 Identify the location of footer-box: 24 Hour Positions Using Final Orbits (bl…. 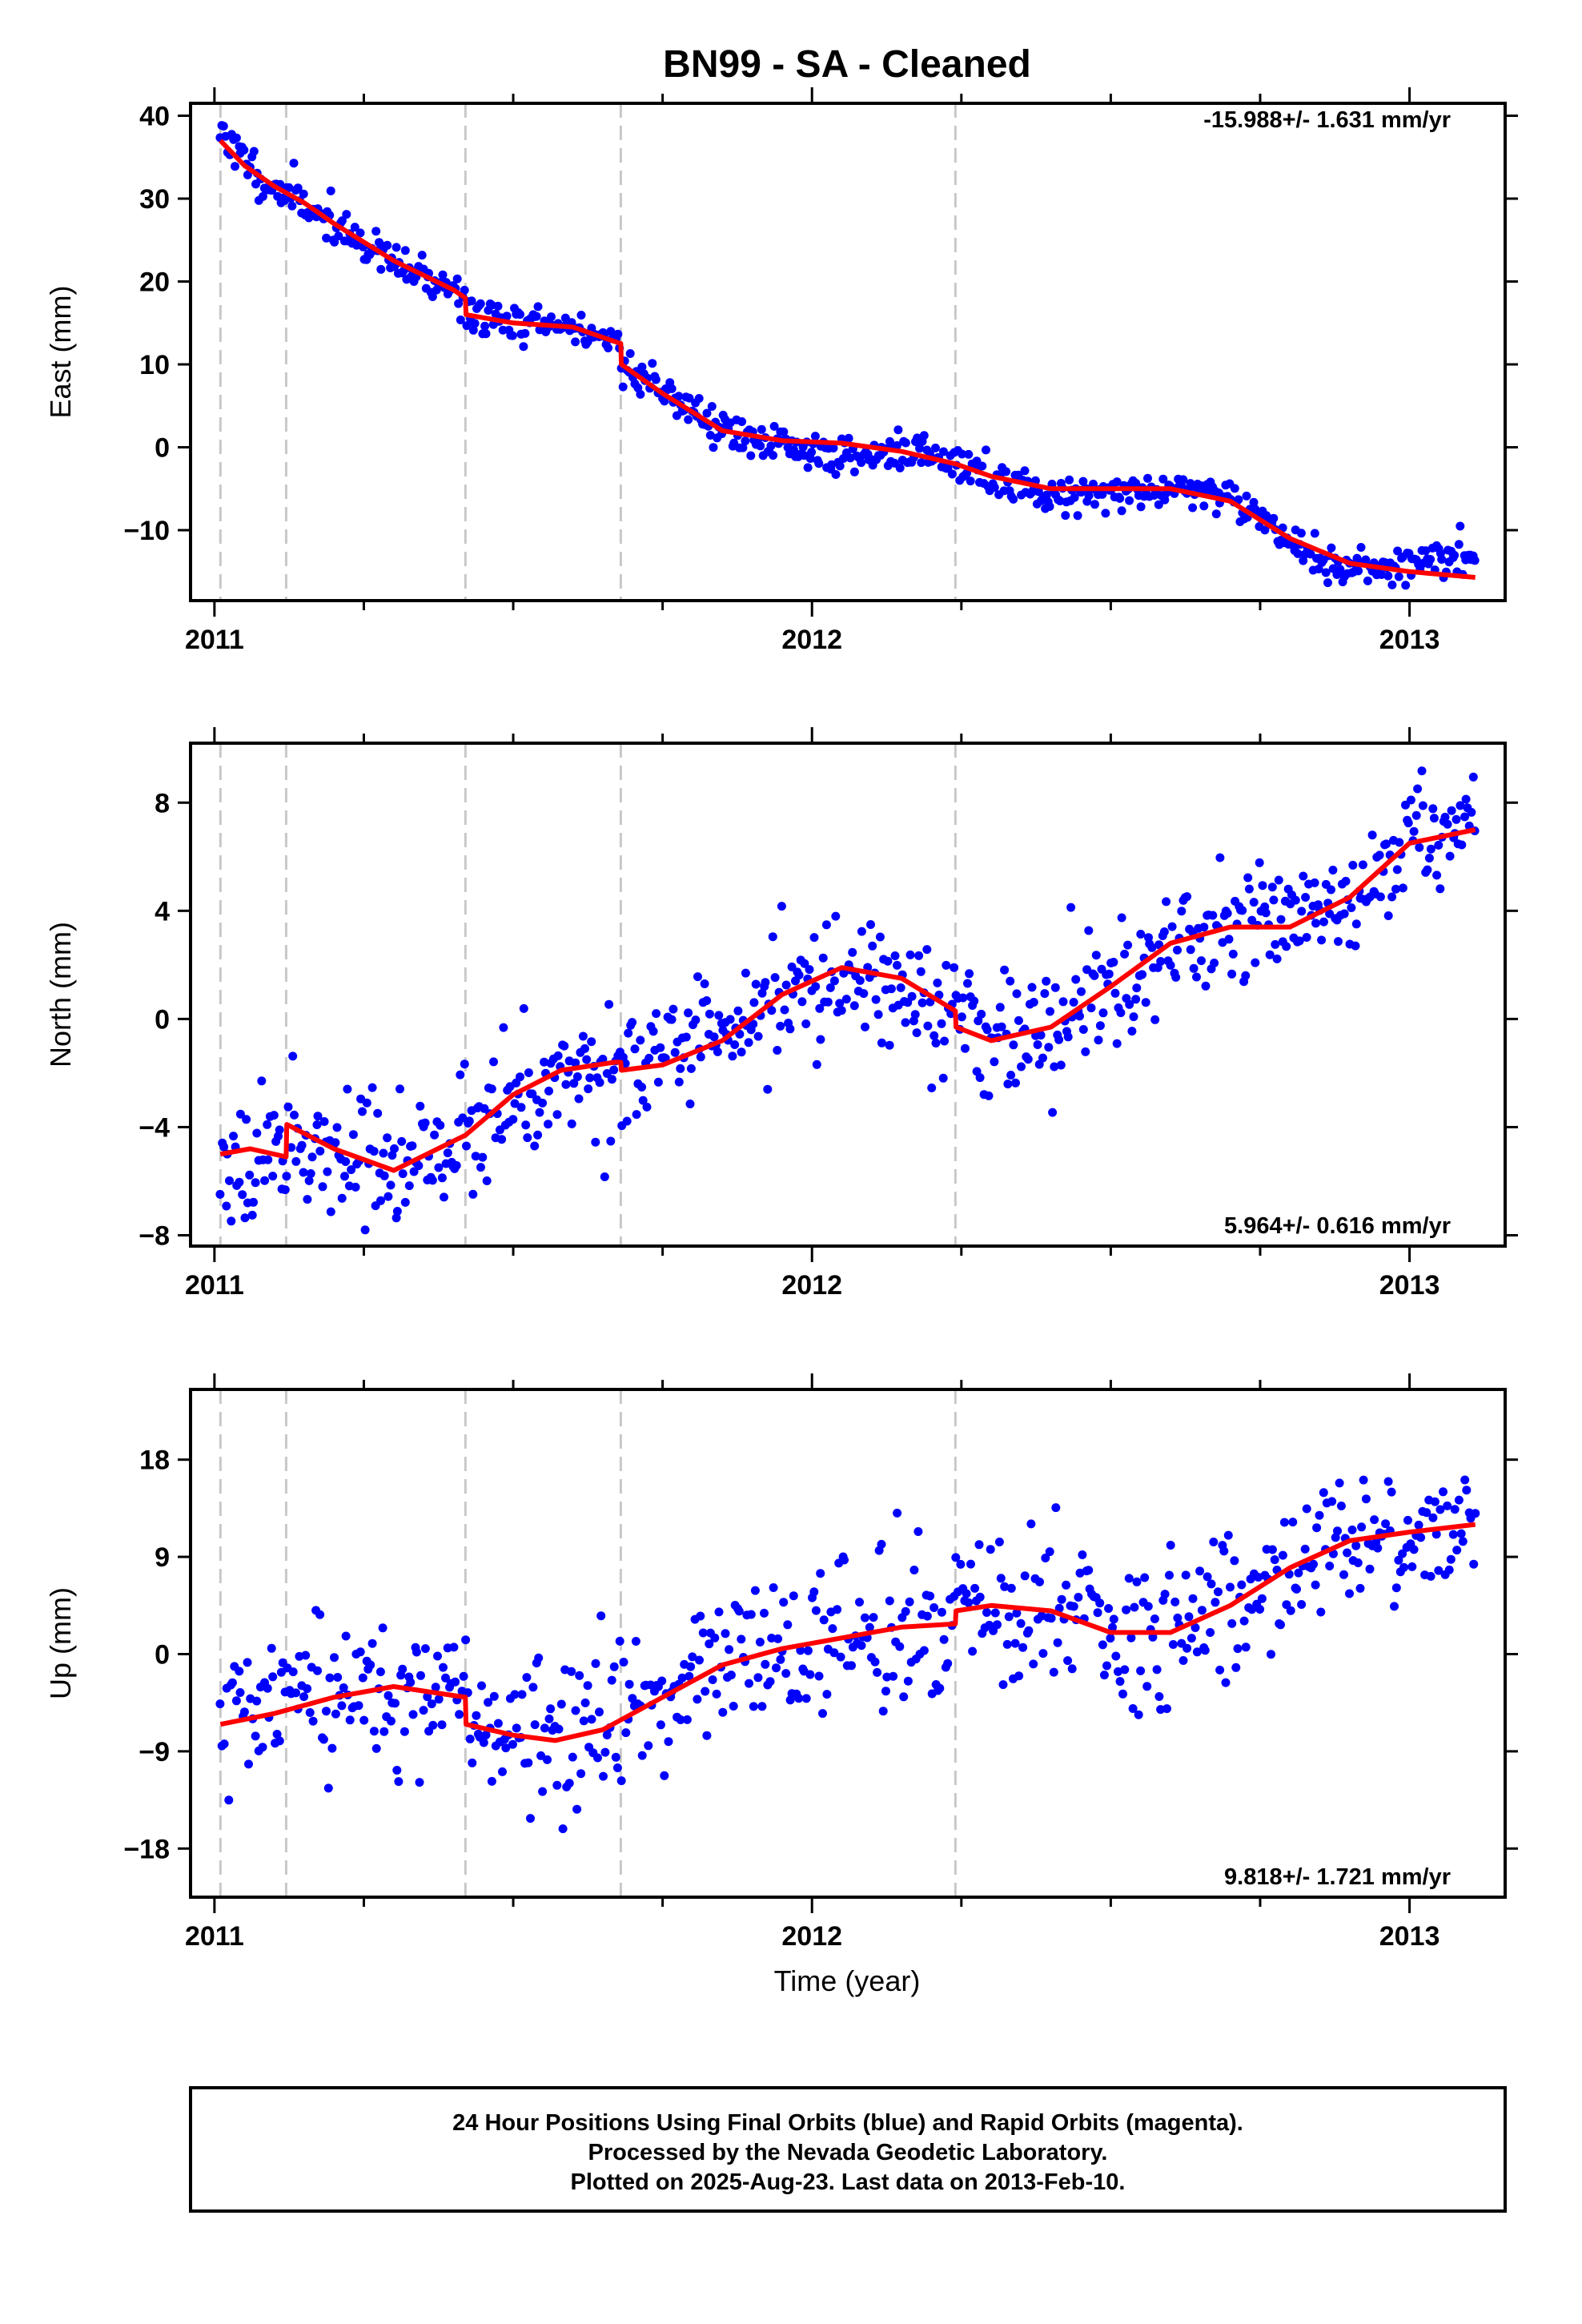
(848, 2150).